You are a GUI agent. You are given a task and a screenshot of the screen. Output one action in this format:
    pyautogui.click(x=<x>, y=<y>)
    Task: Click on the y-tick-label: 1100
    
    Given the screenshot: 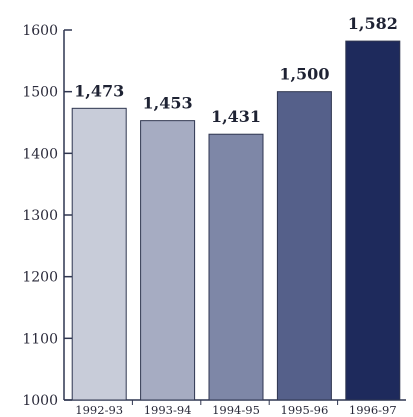 What is the action you would take?
    pyautogui.click(x=40, y=339)
    